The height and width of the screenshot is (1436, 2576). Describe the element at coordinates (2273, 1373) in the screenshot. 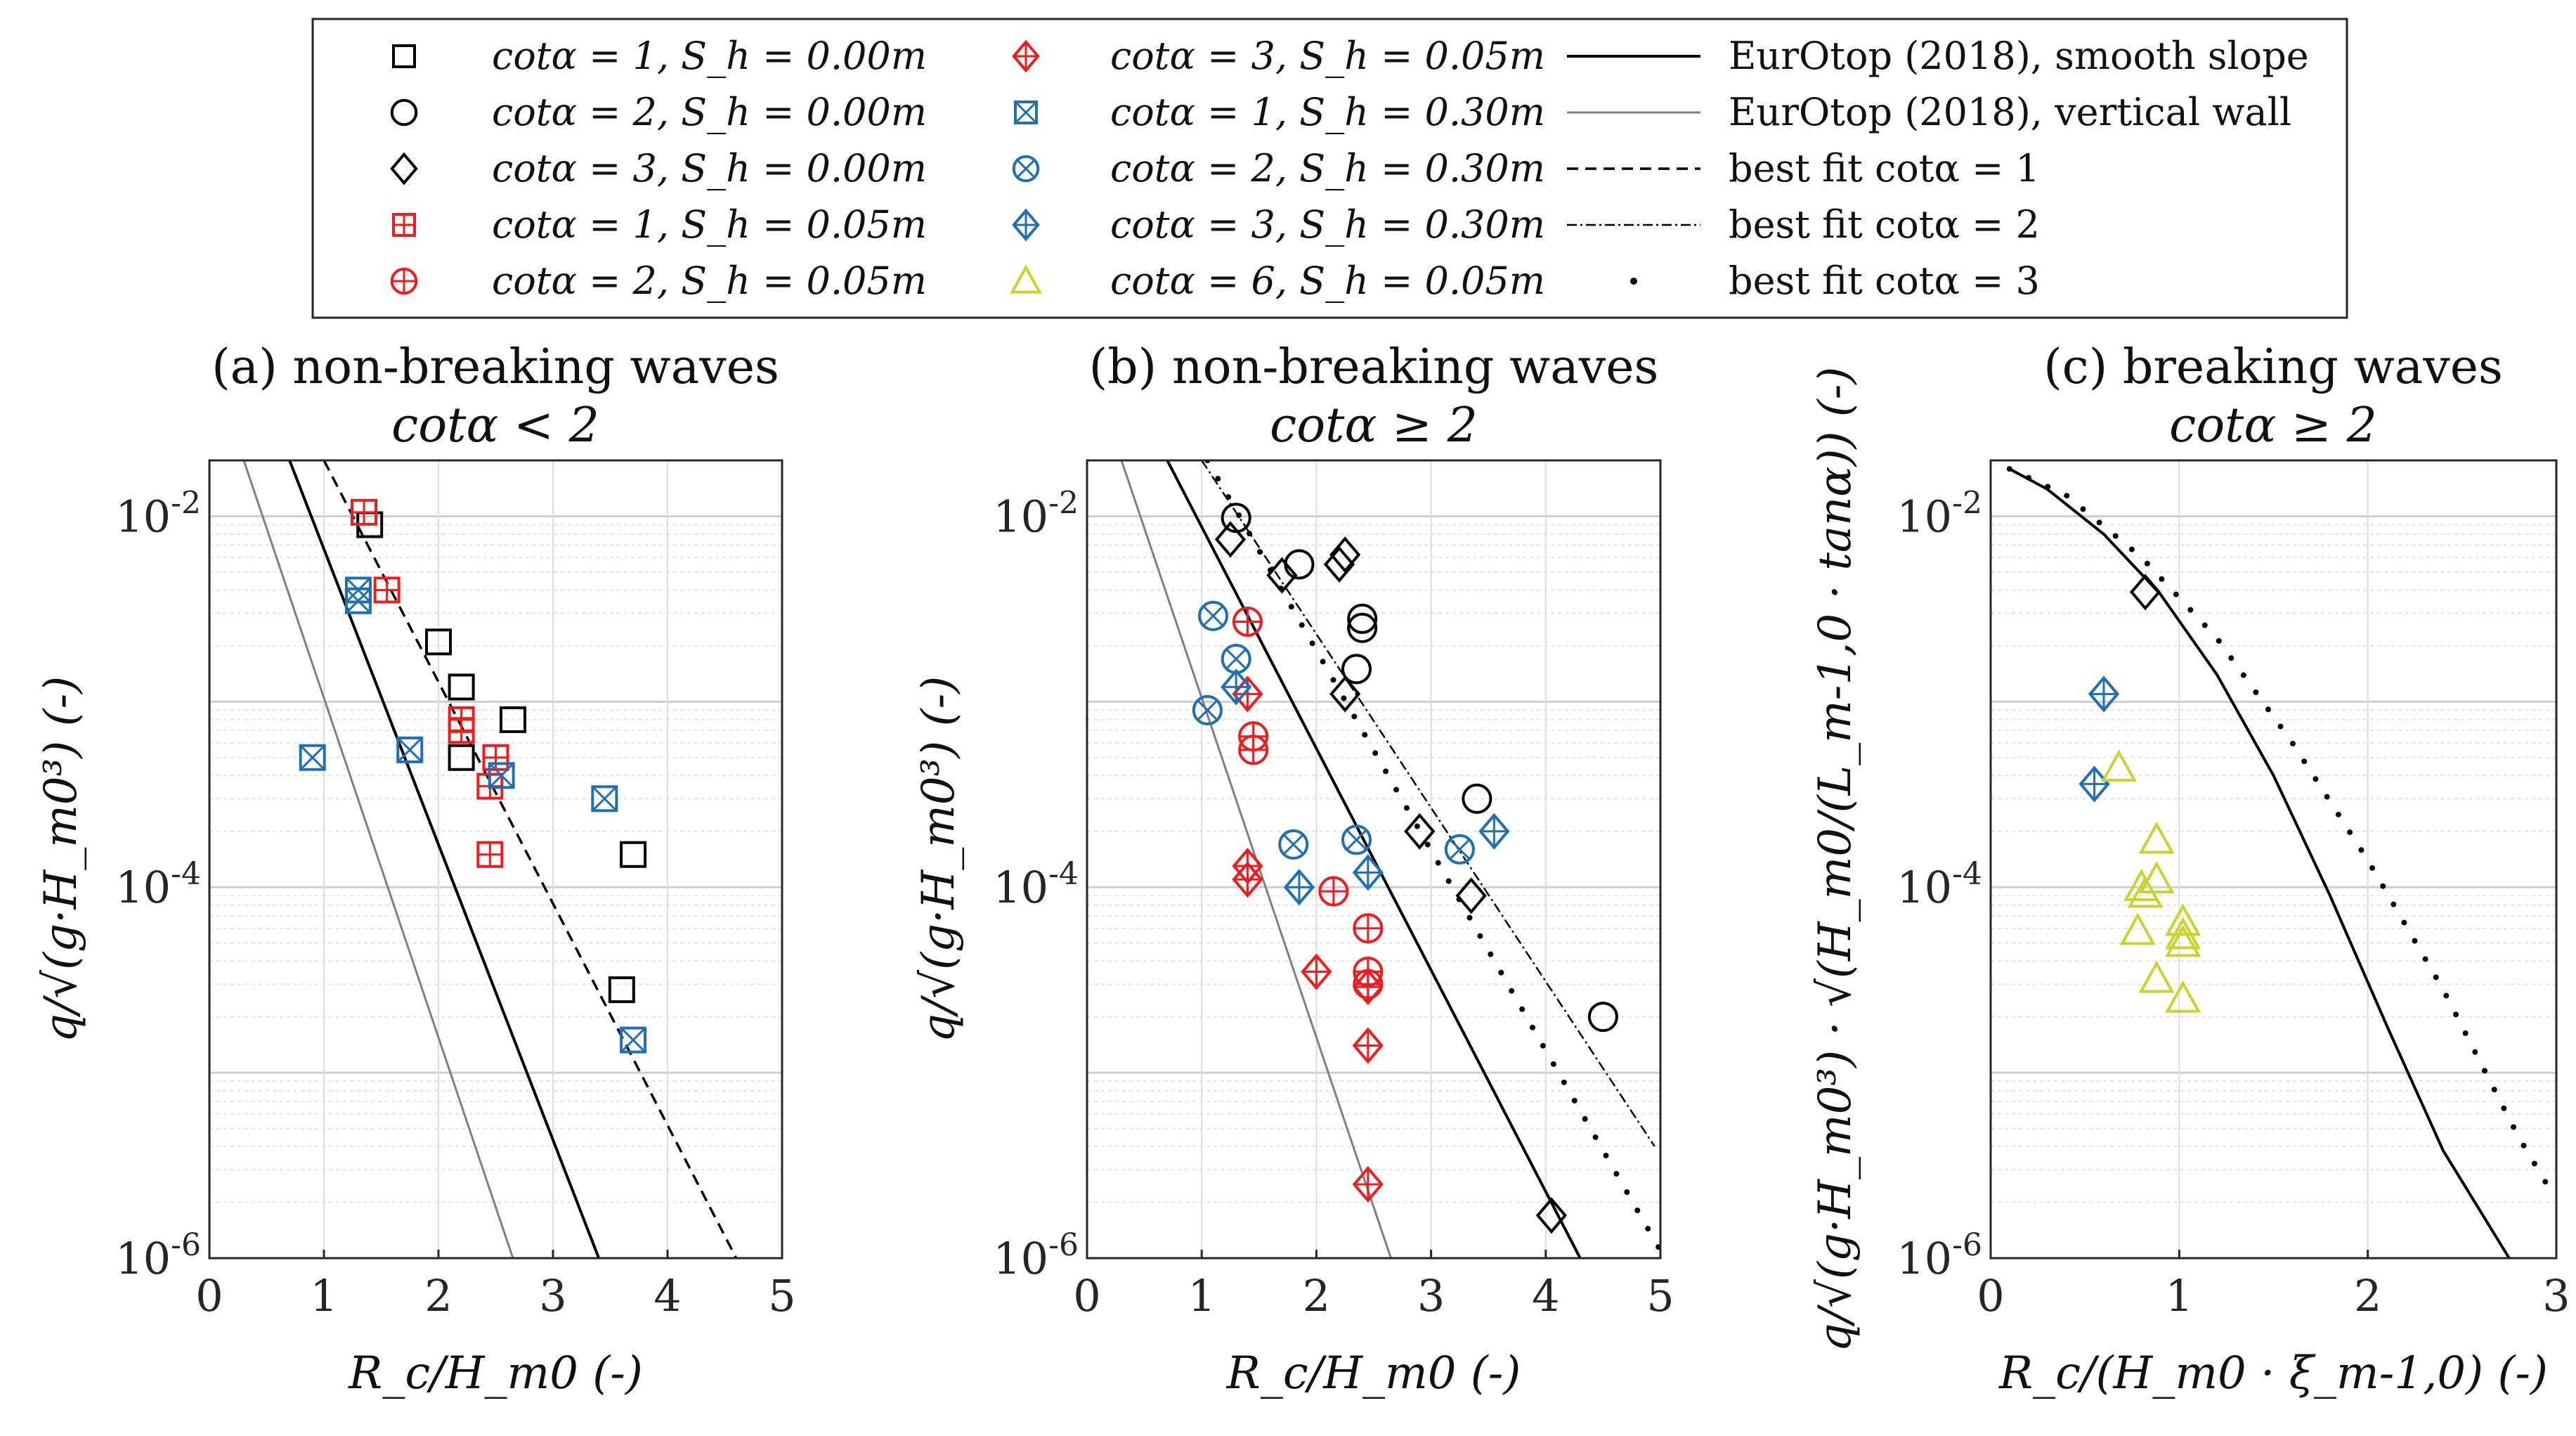

I see `x-axis-label: R_c/(H_m0 · ξ_m-1,0) (-)` at that location.